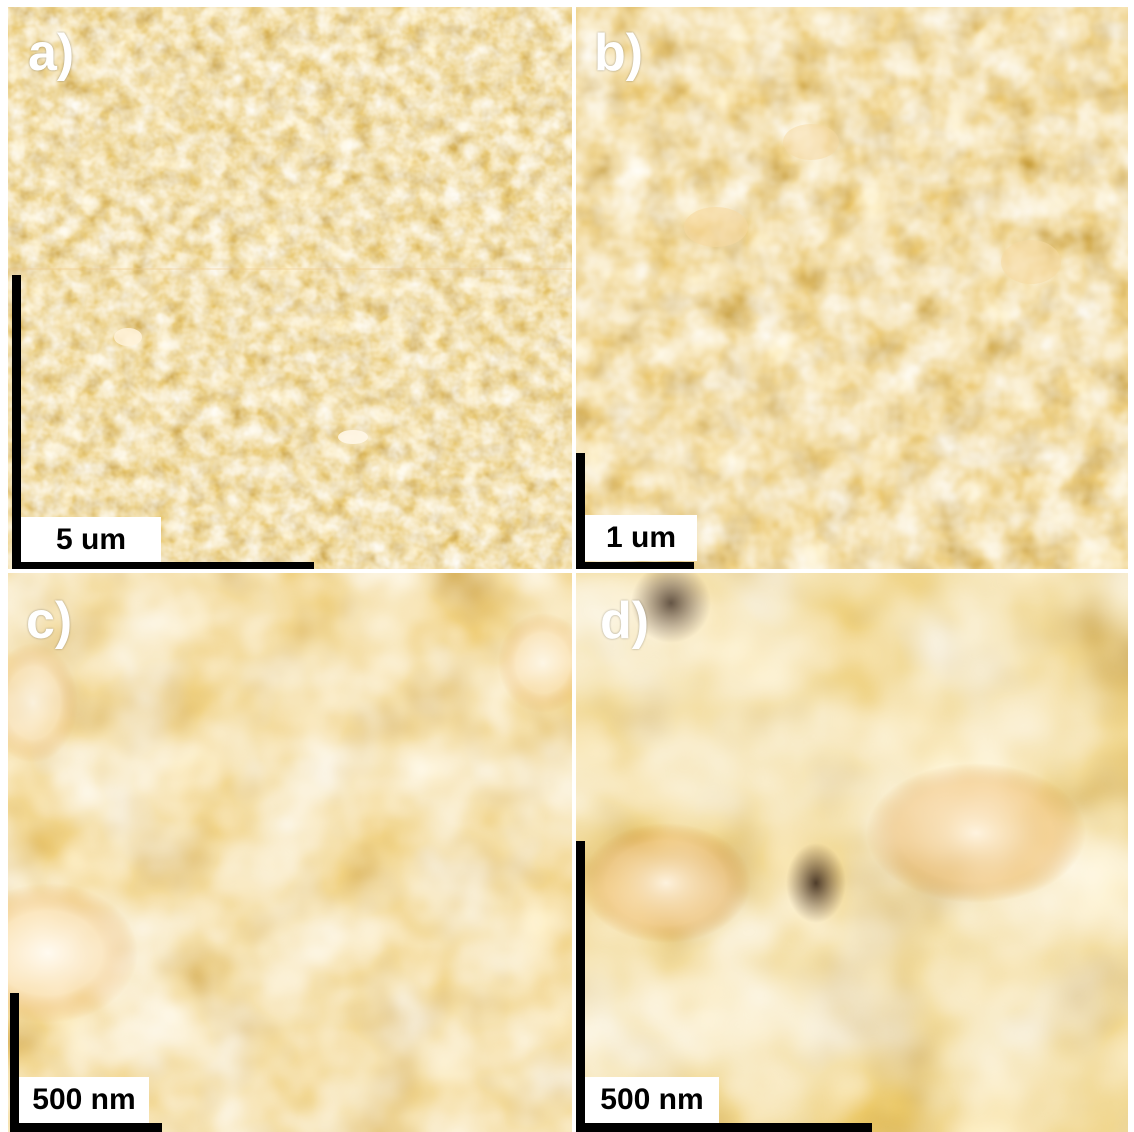 The width and height of the screenshot is (1134, 1132). Describe the element at coordinates (652, 1100) in the screenshot. I see `scale-bar-label-d: 500 nm` at that location.